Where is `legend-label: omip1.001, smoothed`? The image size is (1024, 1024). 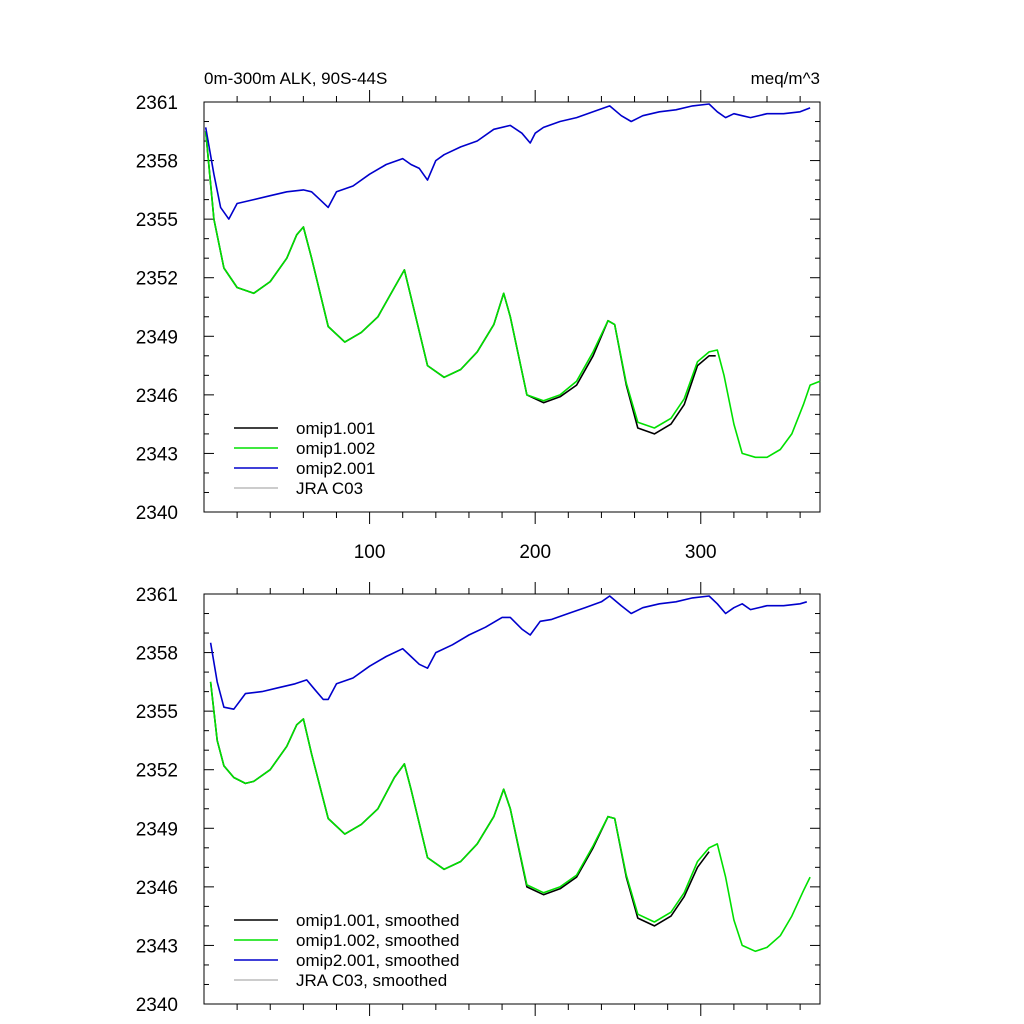
legend-label: omip1.001, smoothed is located at coordinates (378, 920).